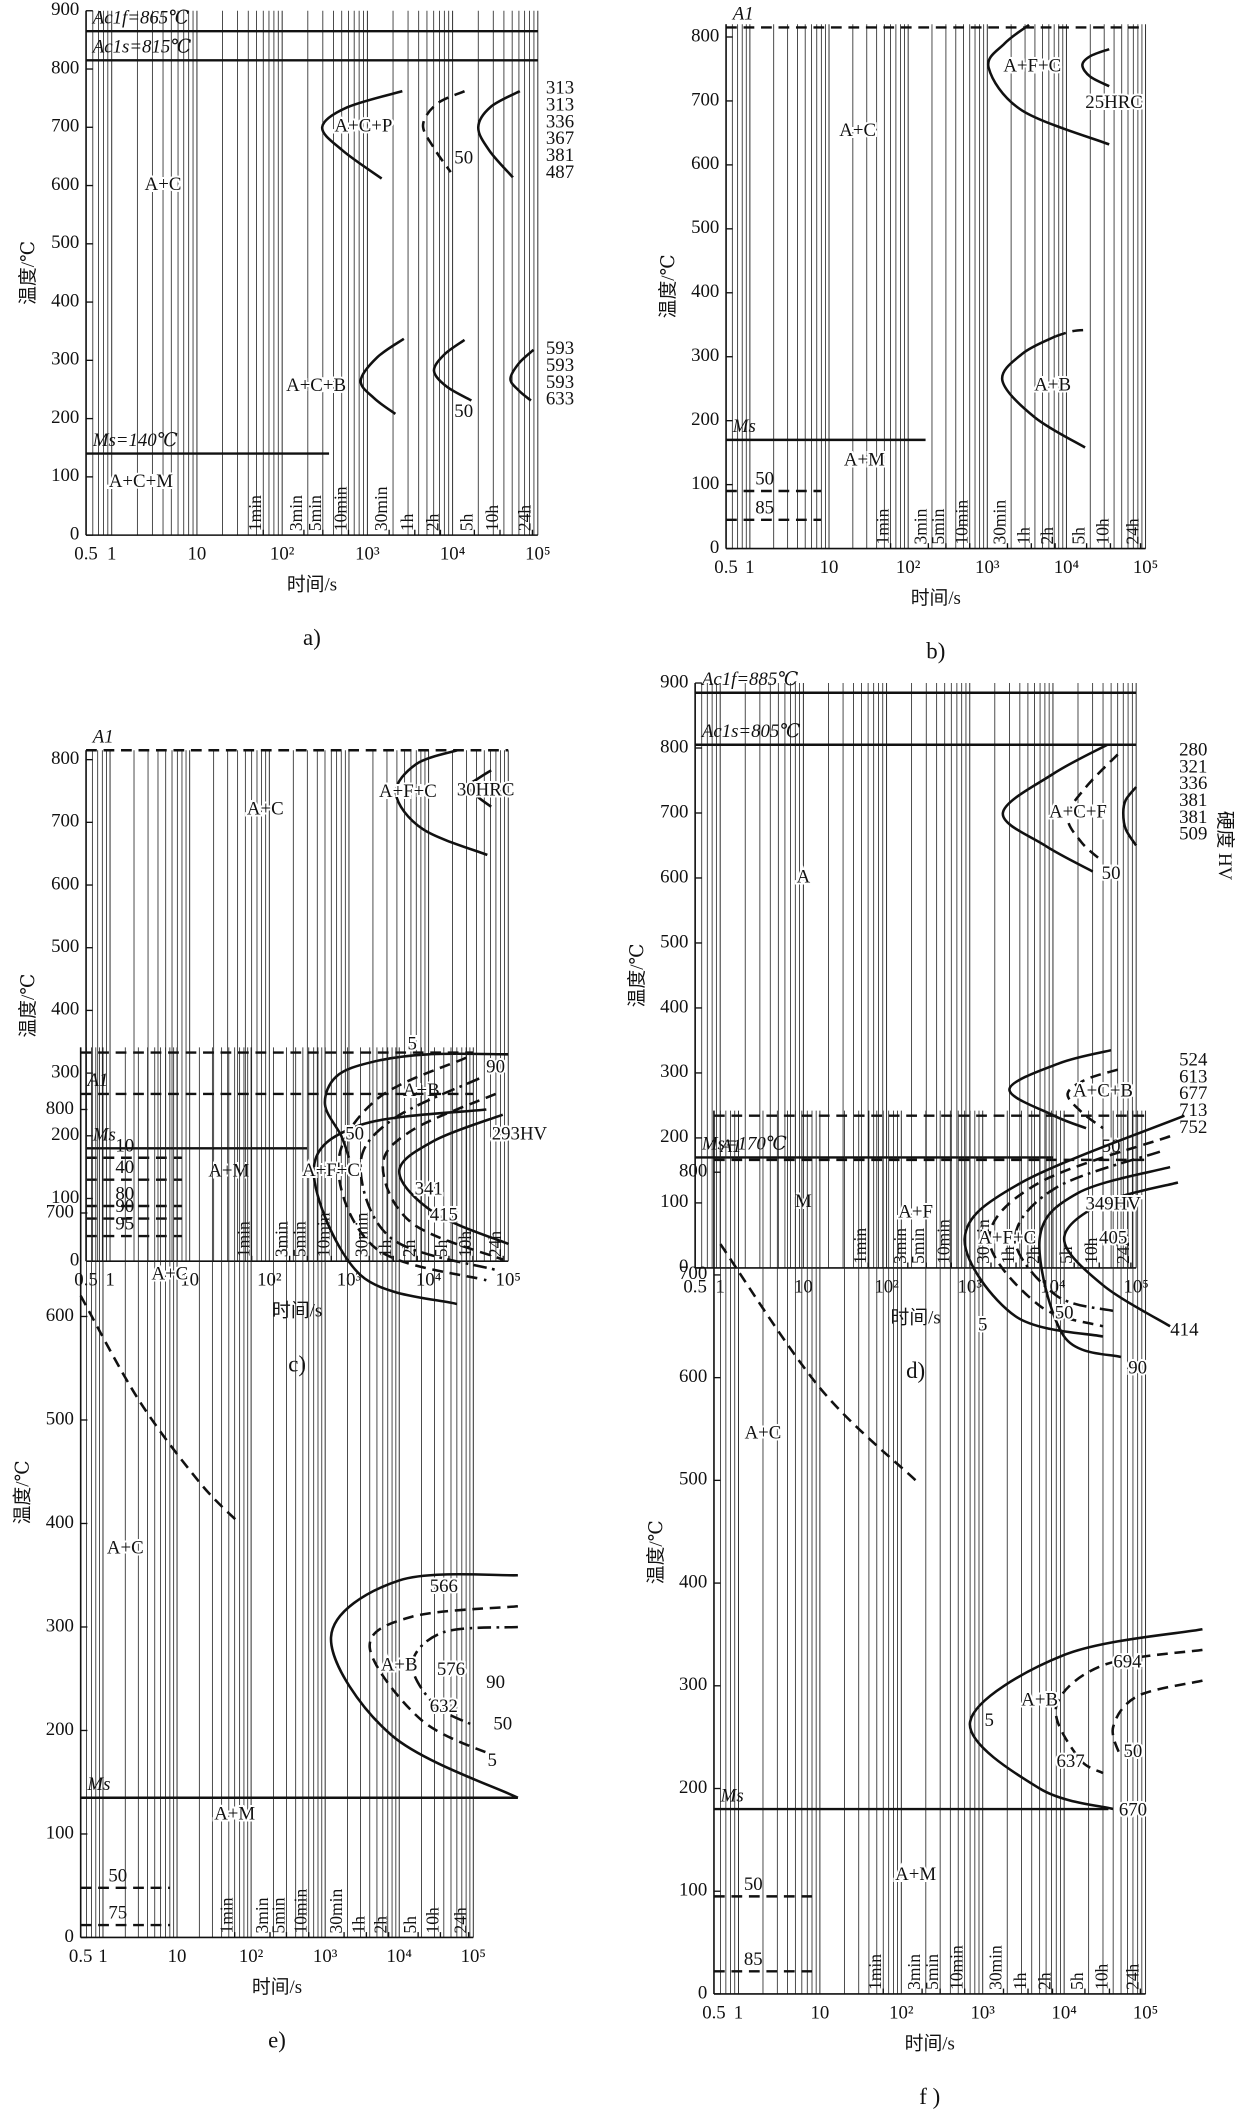  Describe the element at coordinates (857, 130) in the screenshot. I see `region-label: A+C` at that location.